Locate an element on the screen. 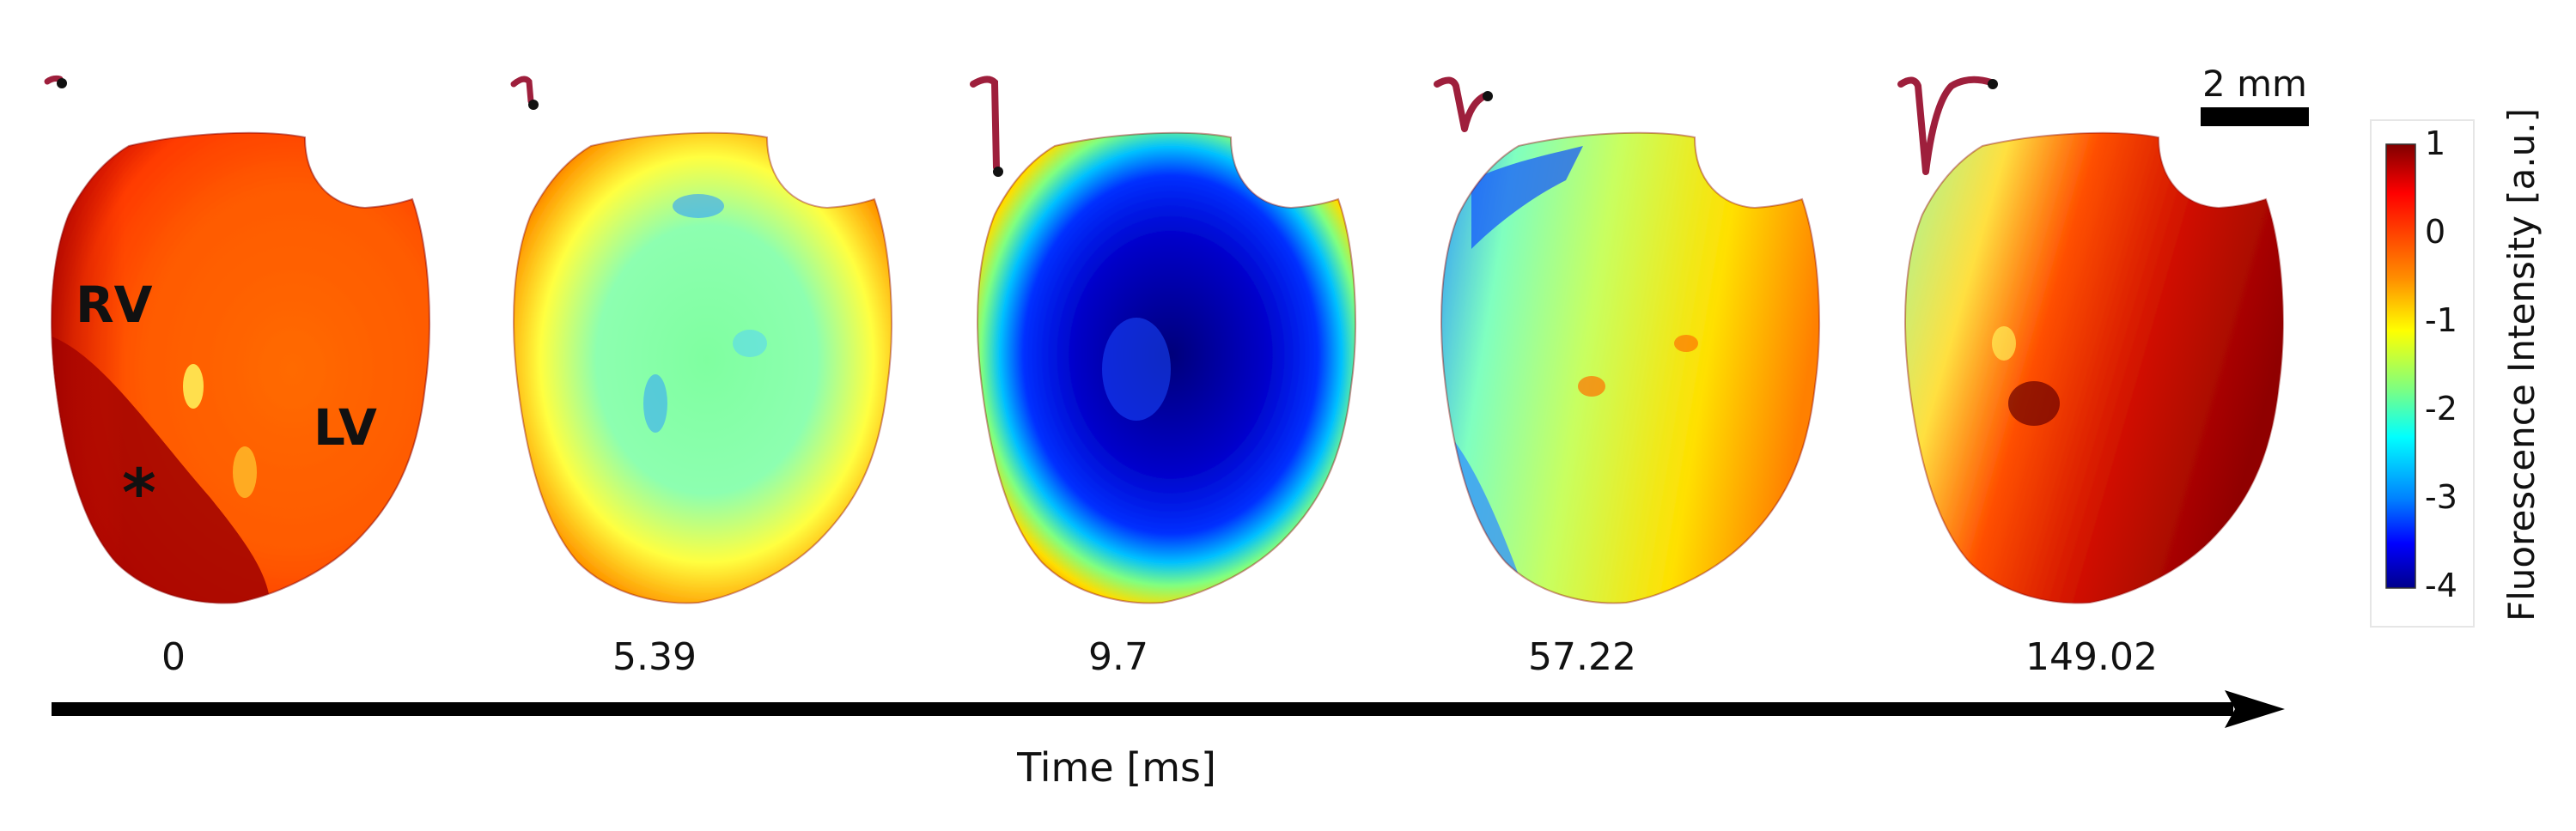 Image resolution: width=2576 pixels, height=831 pixels. panel-5: 149.02 is located at coordinates (2090, 378).